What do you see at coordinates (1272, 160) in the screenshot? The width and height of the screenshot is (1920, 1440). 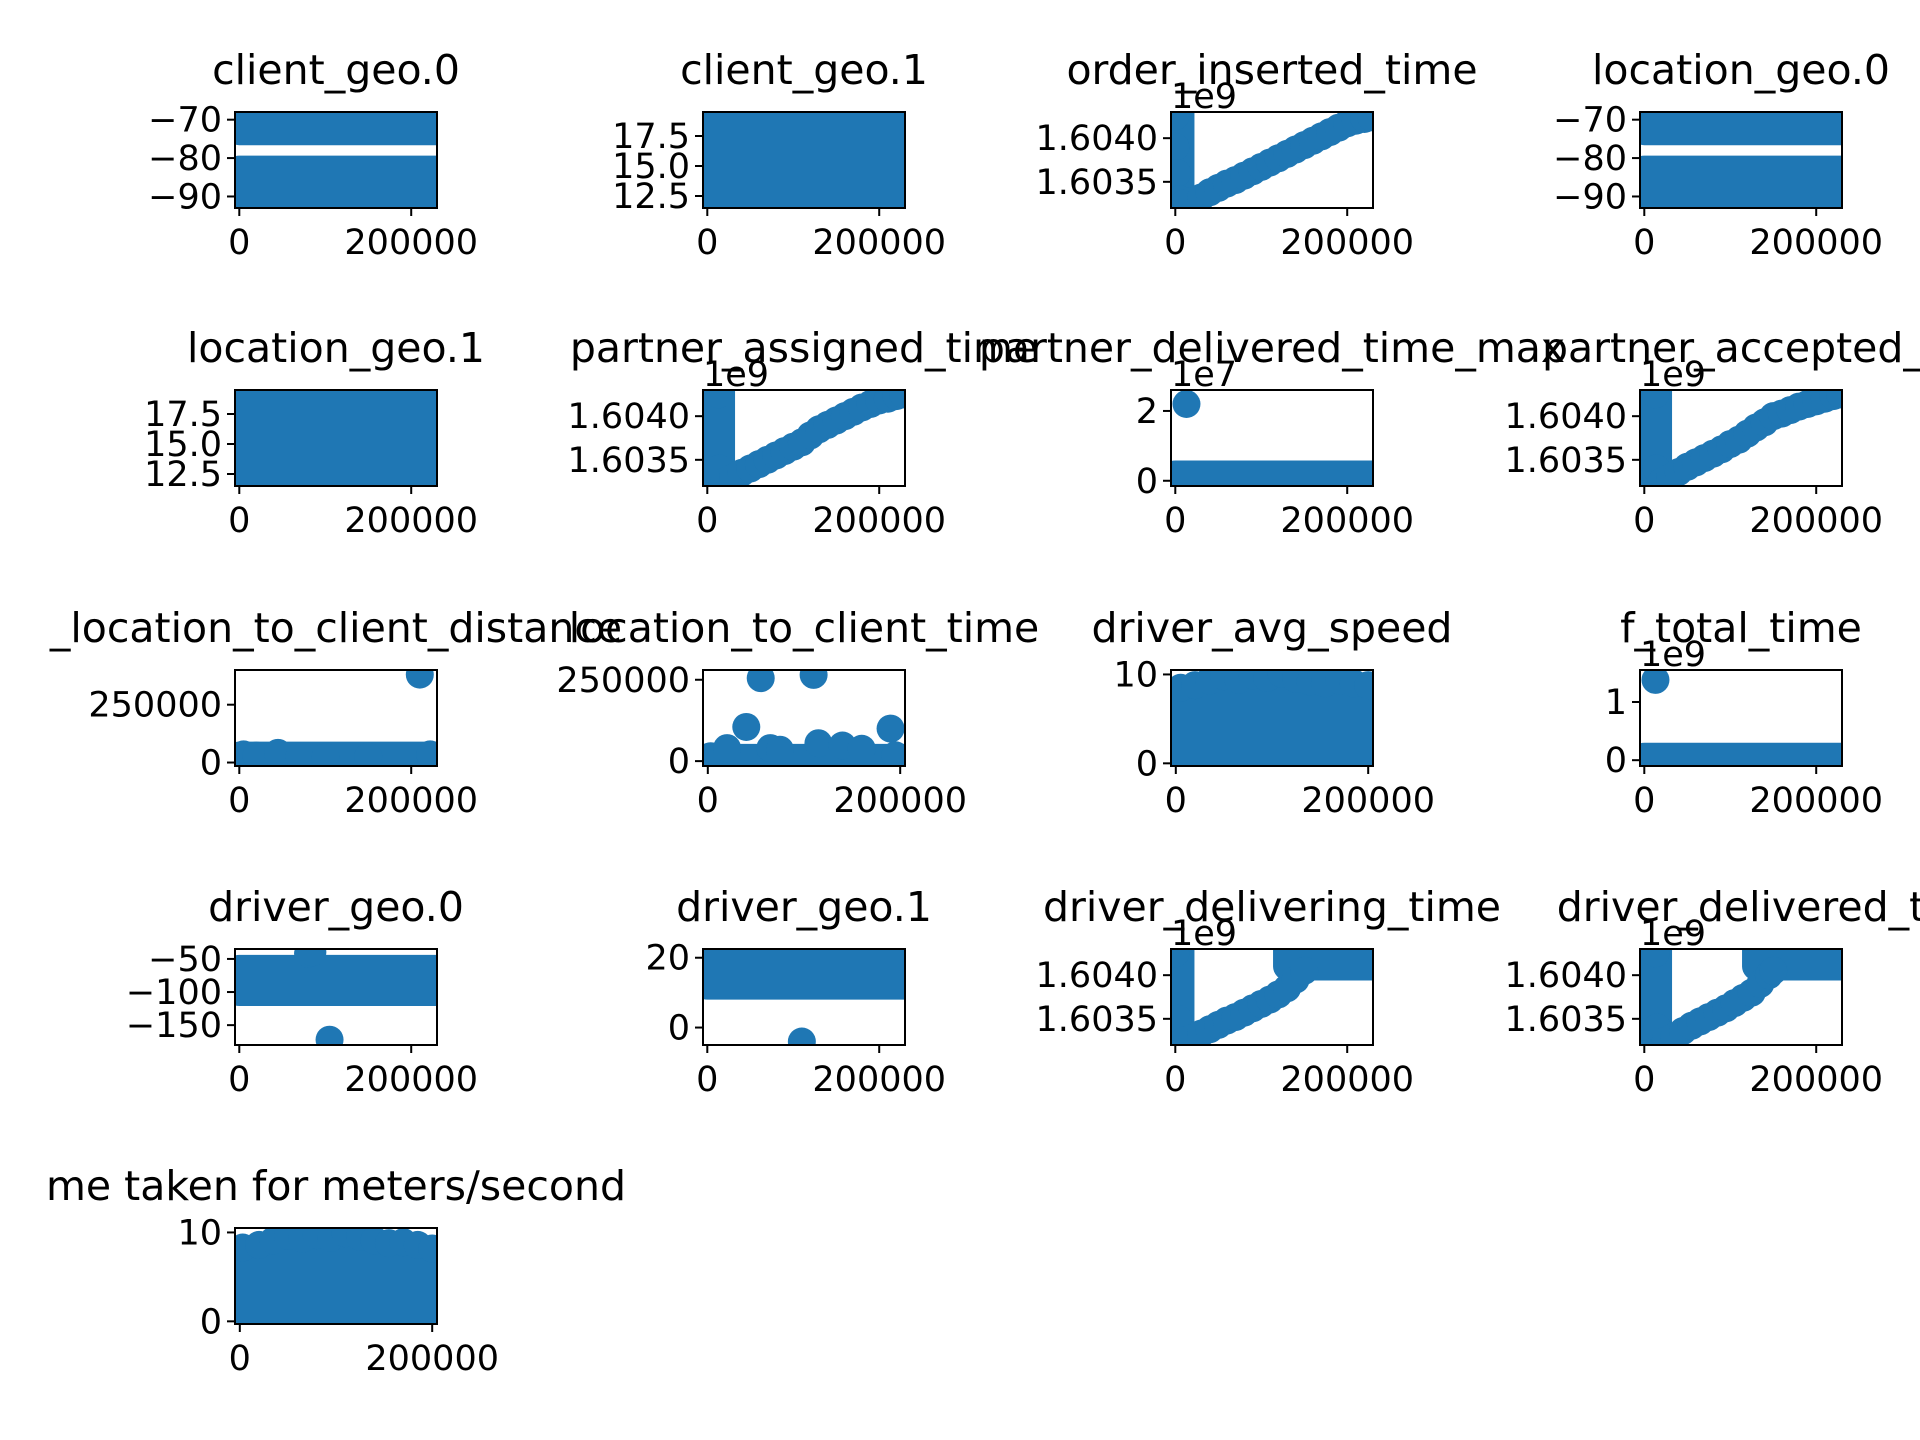 I see `plot2-axes-frame` at bounding box center [1272, 160].